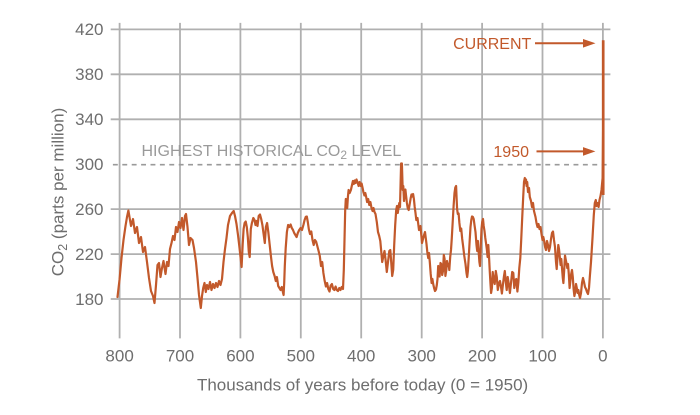 This screenshot has width=700, height=415. I want to click on svg-text: 1950, so click(511, 152).